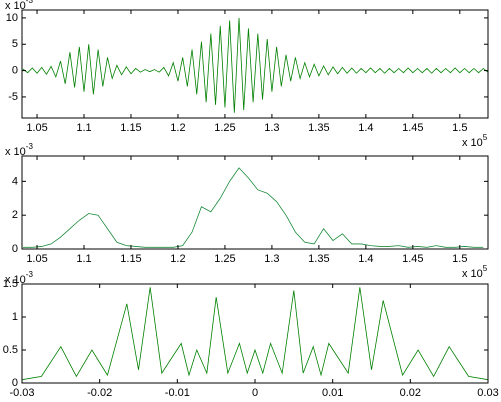  What do you see at coordinates (332, 393) in the screenshot?
I see `x-tick-label: 0.01` at bounding box center [332, 393].